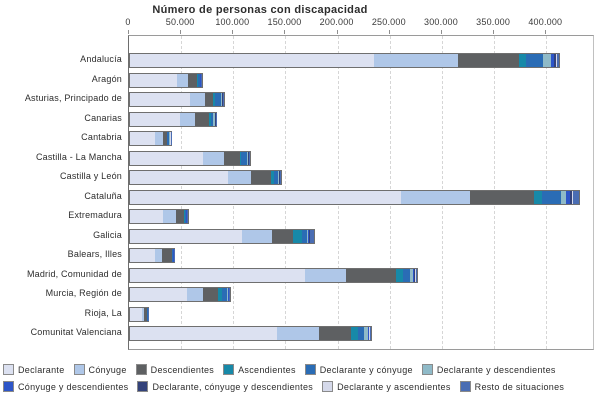 This screenshot has height=400, width=600. Describe the element at coordinates (83, 293) in the screenshot. I see `category-label-murcia-region-de: Murcia, Región de` at that location.